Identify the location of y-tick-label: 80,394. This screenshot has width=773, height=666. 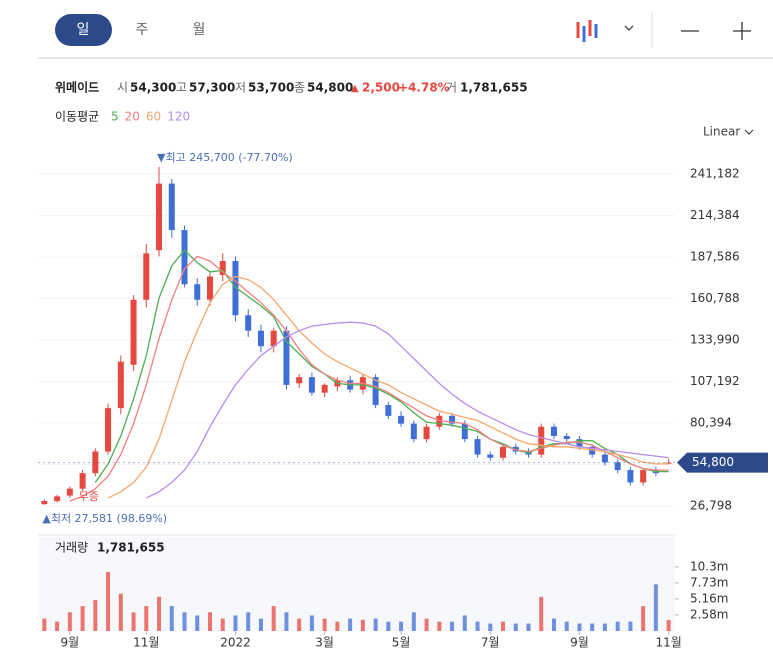
(711, 423).